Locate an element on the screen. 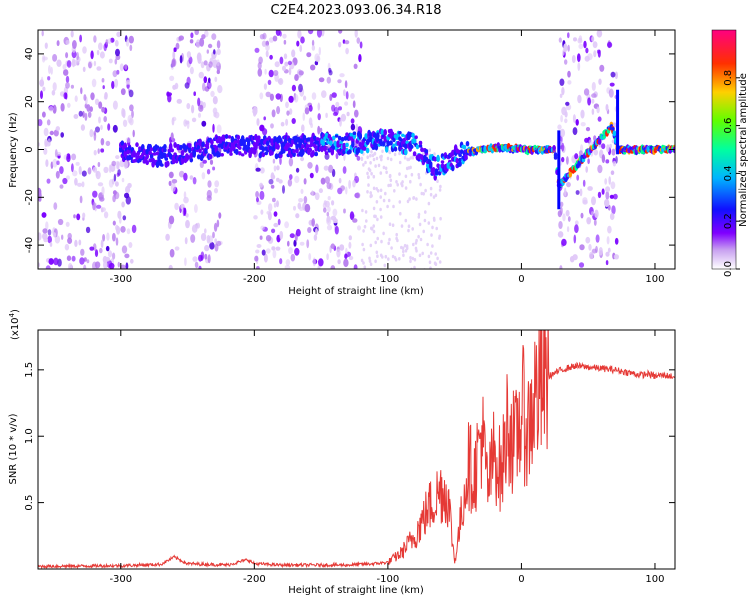 This screenshot has height=600, width=750. snr-y-label: SNR (10 * v/v) is located at coordinates (13, 448).